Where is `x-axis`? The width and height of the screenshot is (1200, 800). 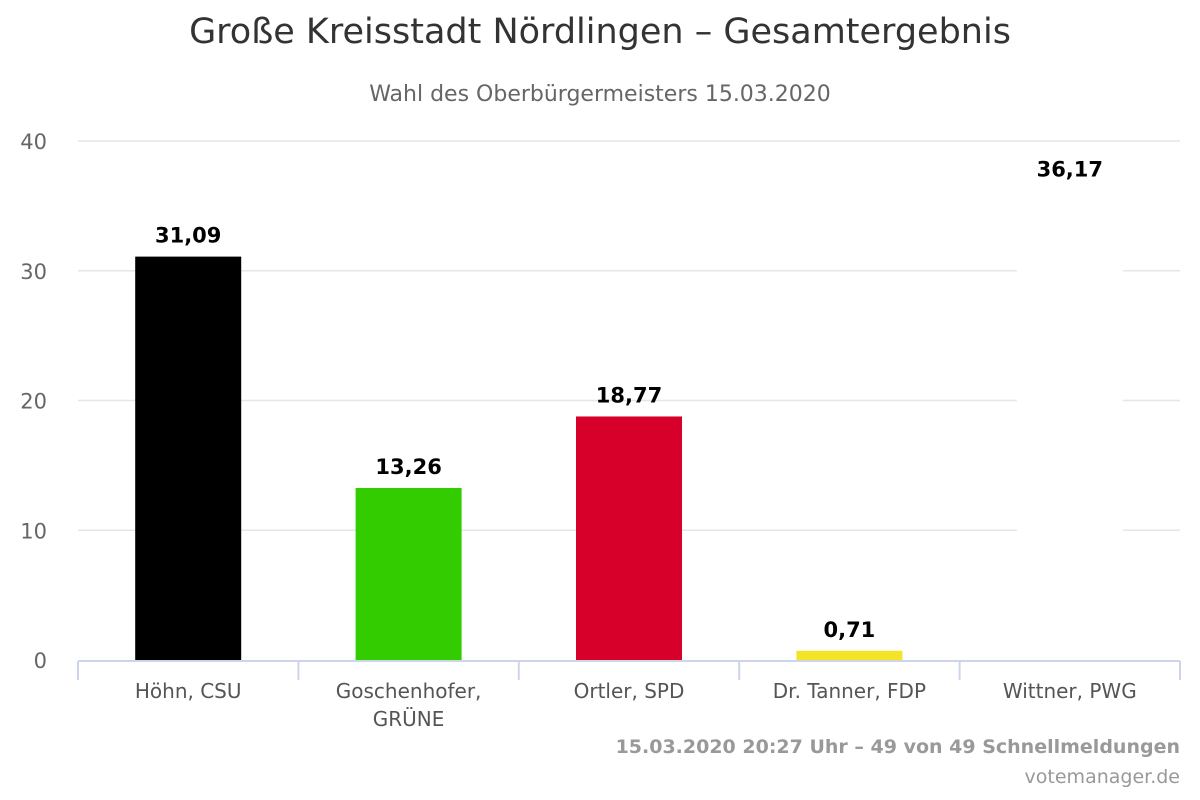 x-axis is located at coordinates (629, 670).